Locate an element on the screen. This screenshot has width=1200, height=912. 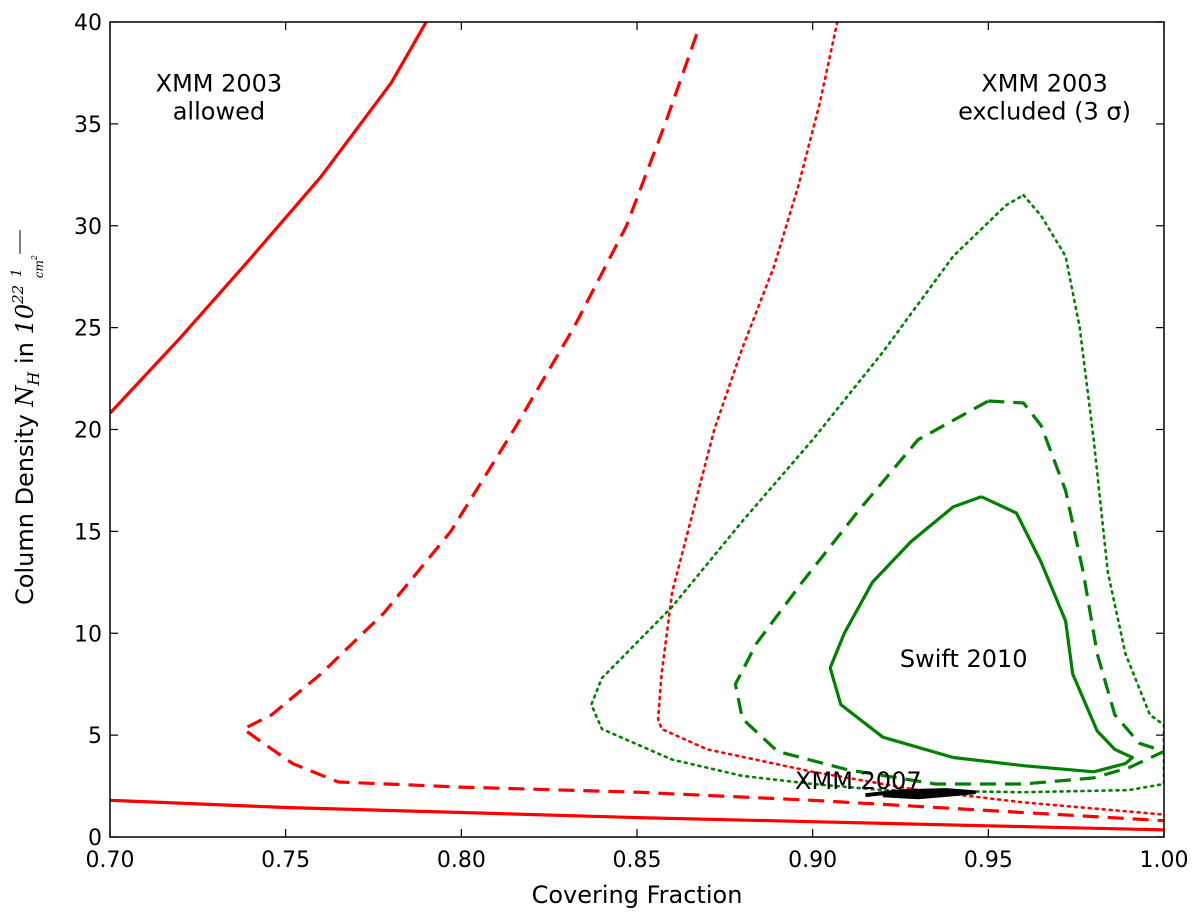
y-axis-label-unit-base: 10 is located at coordinates (25, 319).